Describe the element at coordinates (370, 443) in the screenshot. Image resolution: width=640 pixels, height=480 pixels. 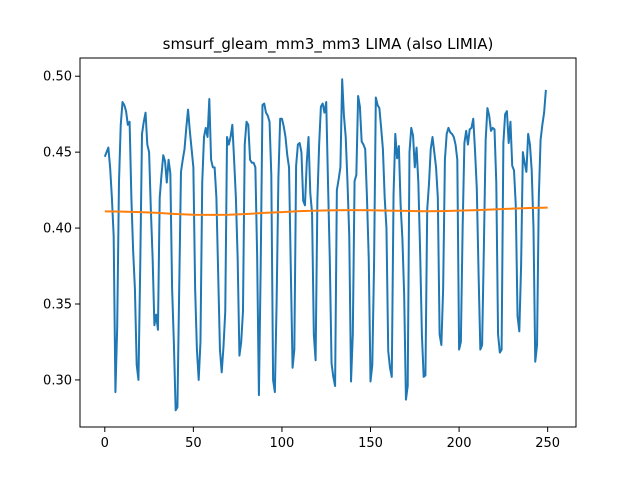
I see `x-tick-label: 150` at that location.